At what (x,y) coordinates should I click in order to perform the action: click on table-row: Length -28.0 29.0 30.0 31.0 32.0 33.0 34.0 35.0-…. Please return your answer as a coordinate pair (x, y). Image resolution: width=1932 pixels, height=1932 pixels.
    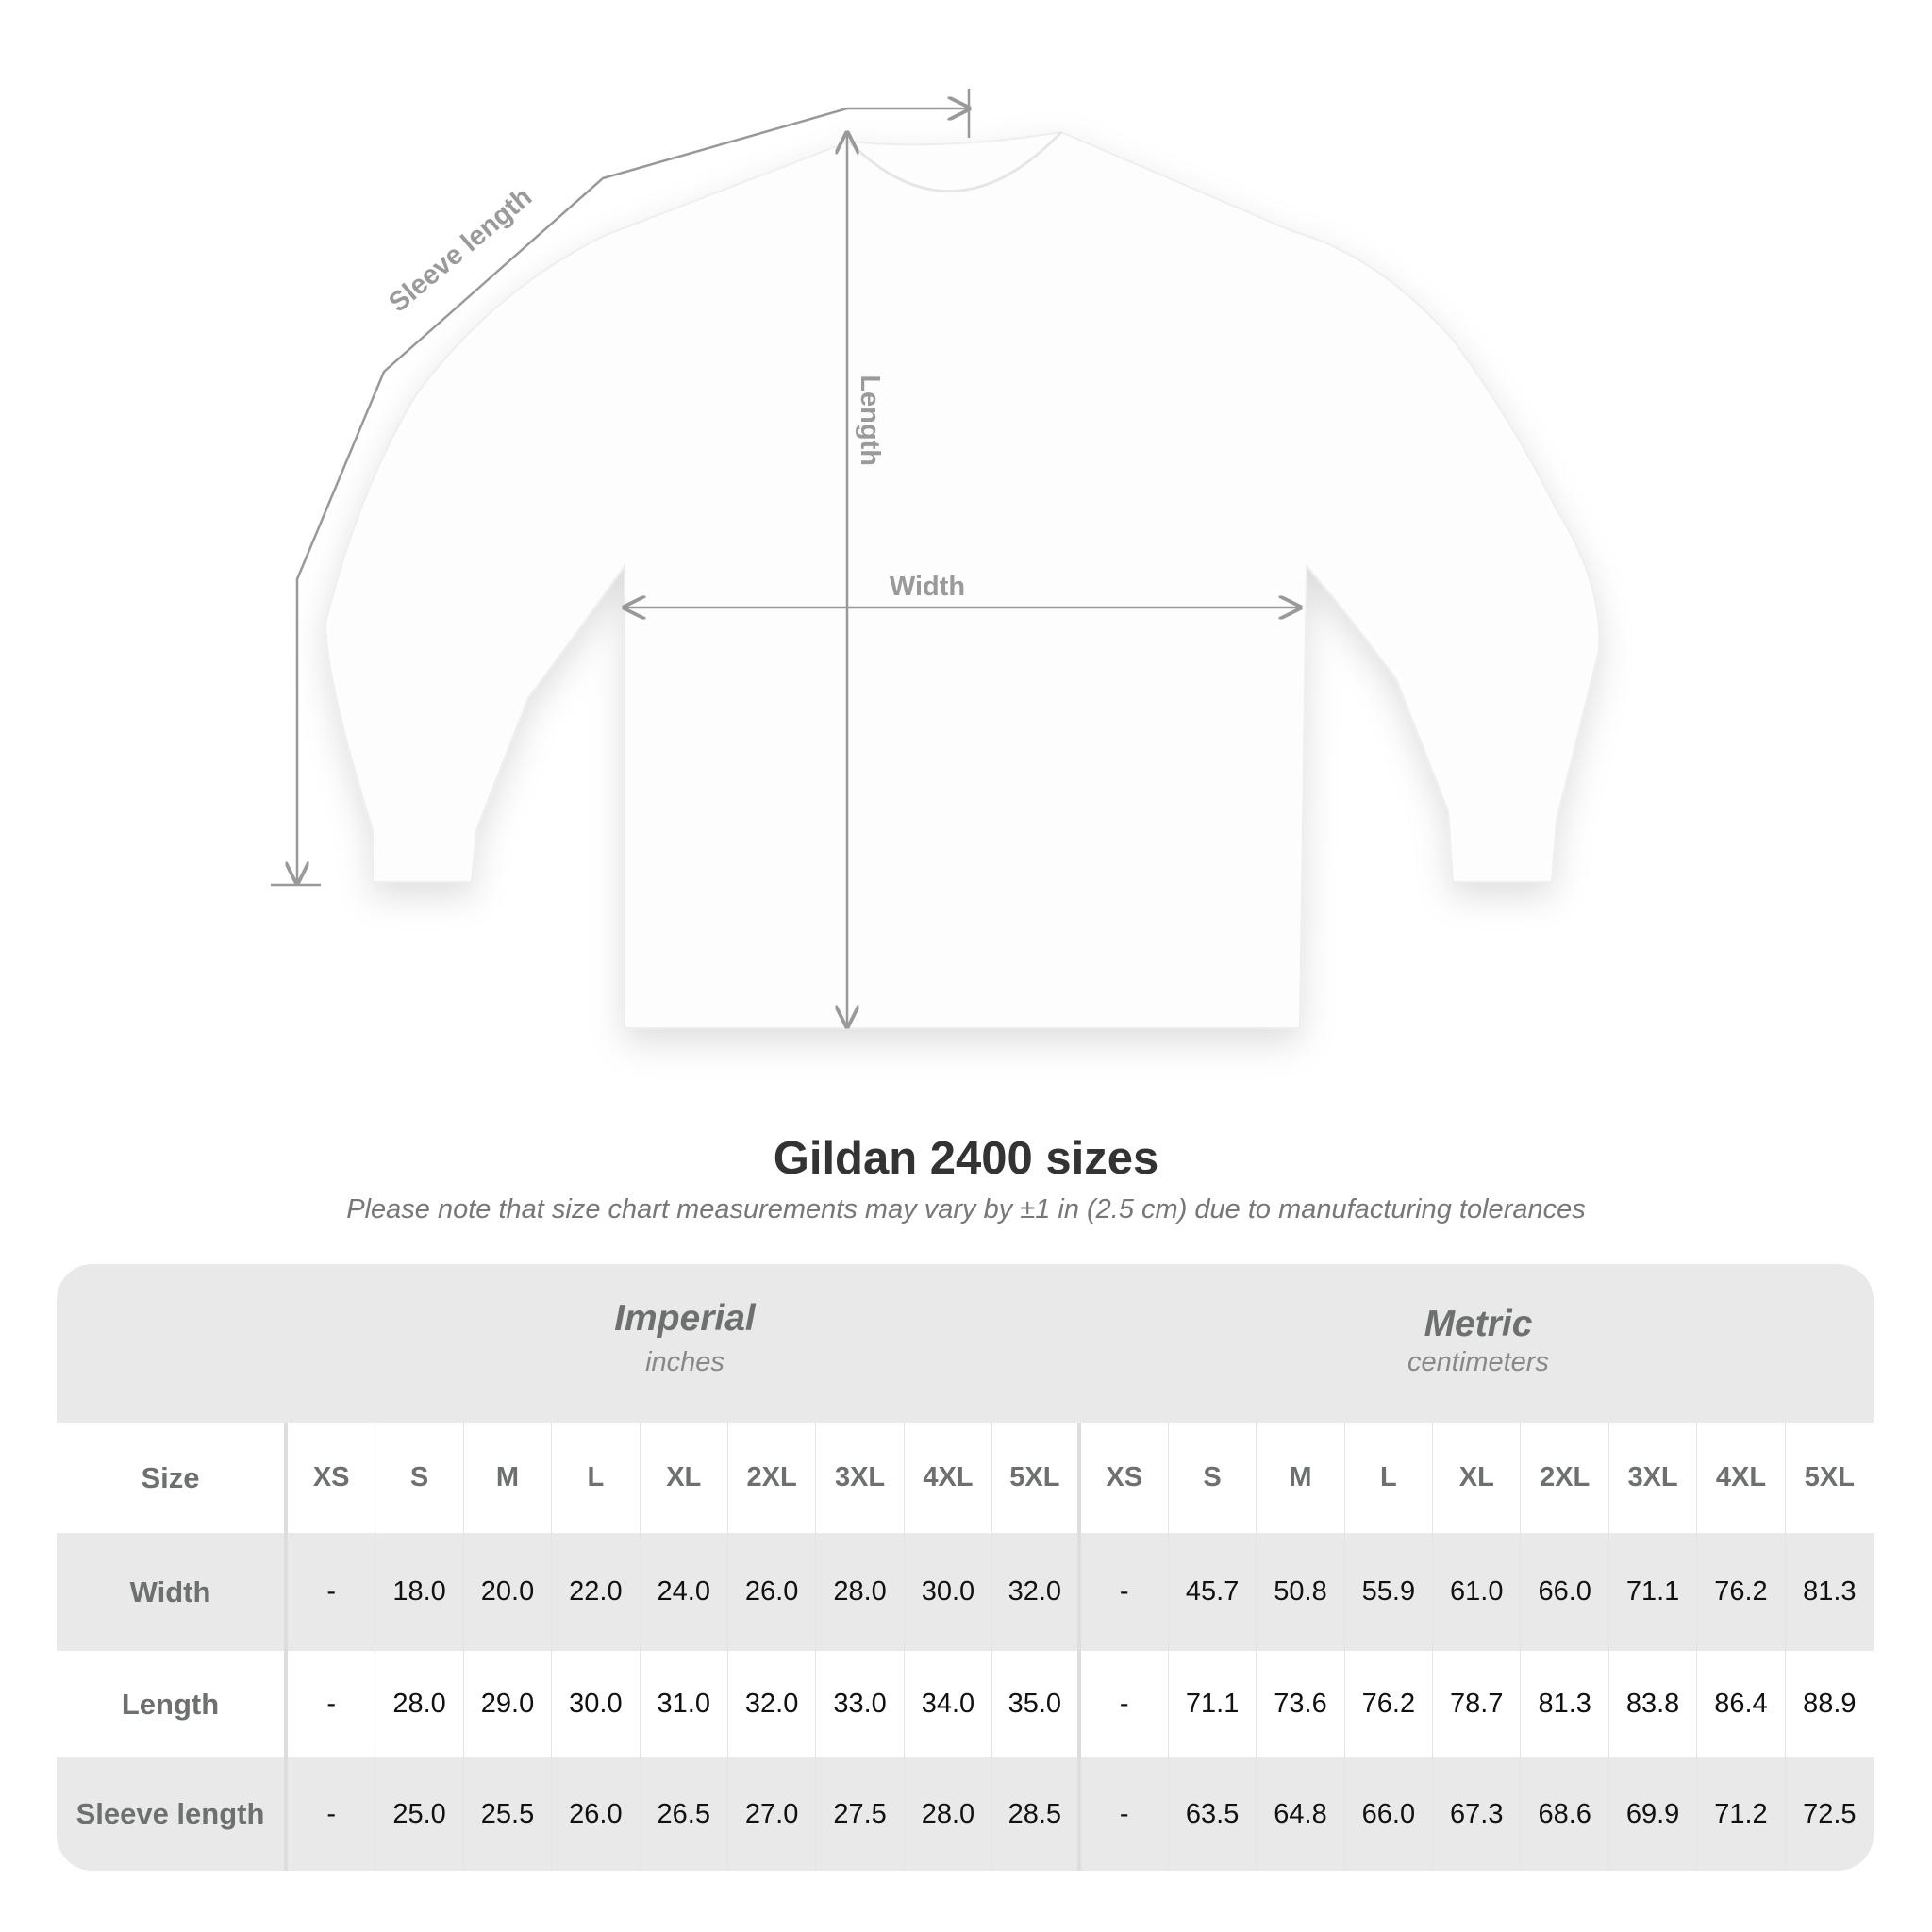
    Looking at the image, I should click on (965, 1704).